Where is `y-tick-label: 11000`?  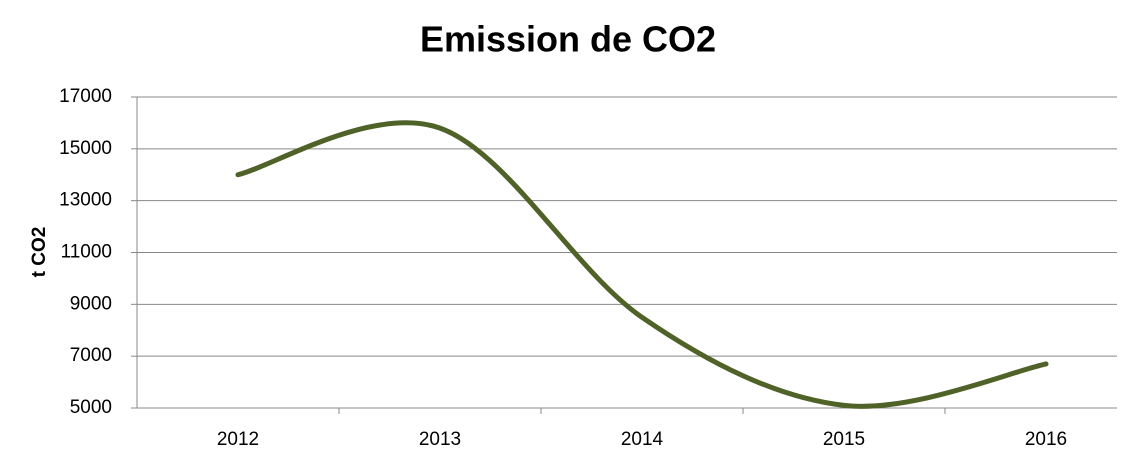 y-tick-label: 11000 is located at coordinates (86, 252).